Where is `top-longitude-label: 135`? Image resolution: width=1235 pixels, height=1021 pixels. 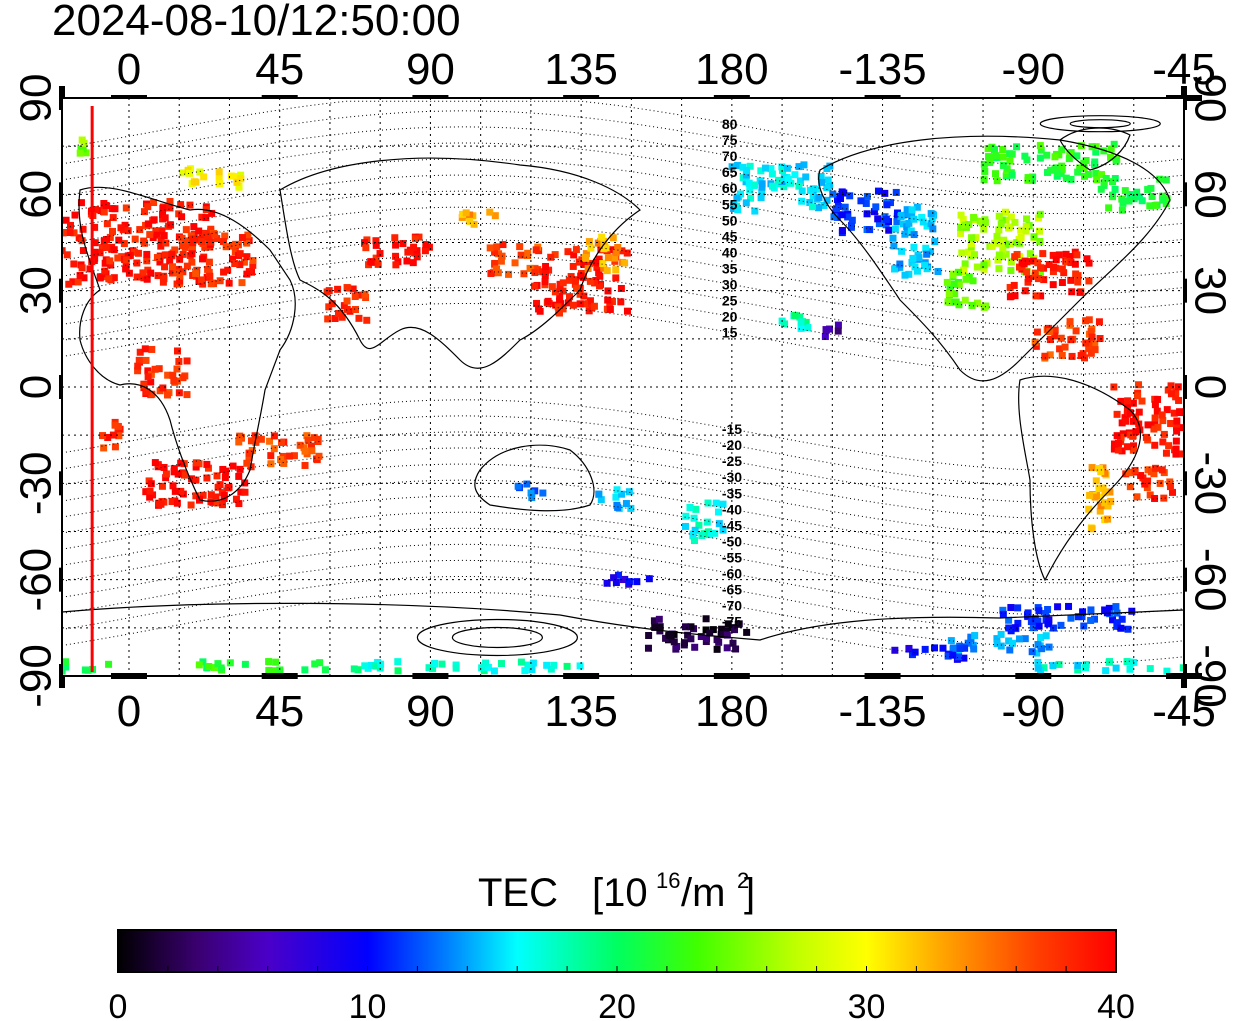
top-longitude-label: 135 is located at coordinates (580, 69).